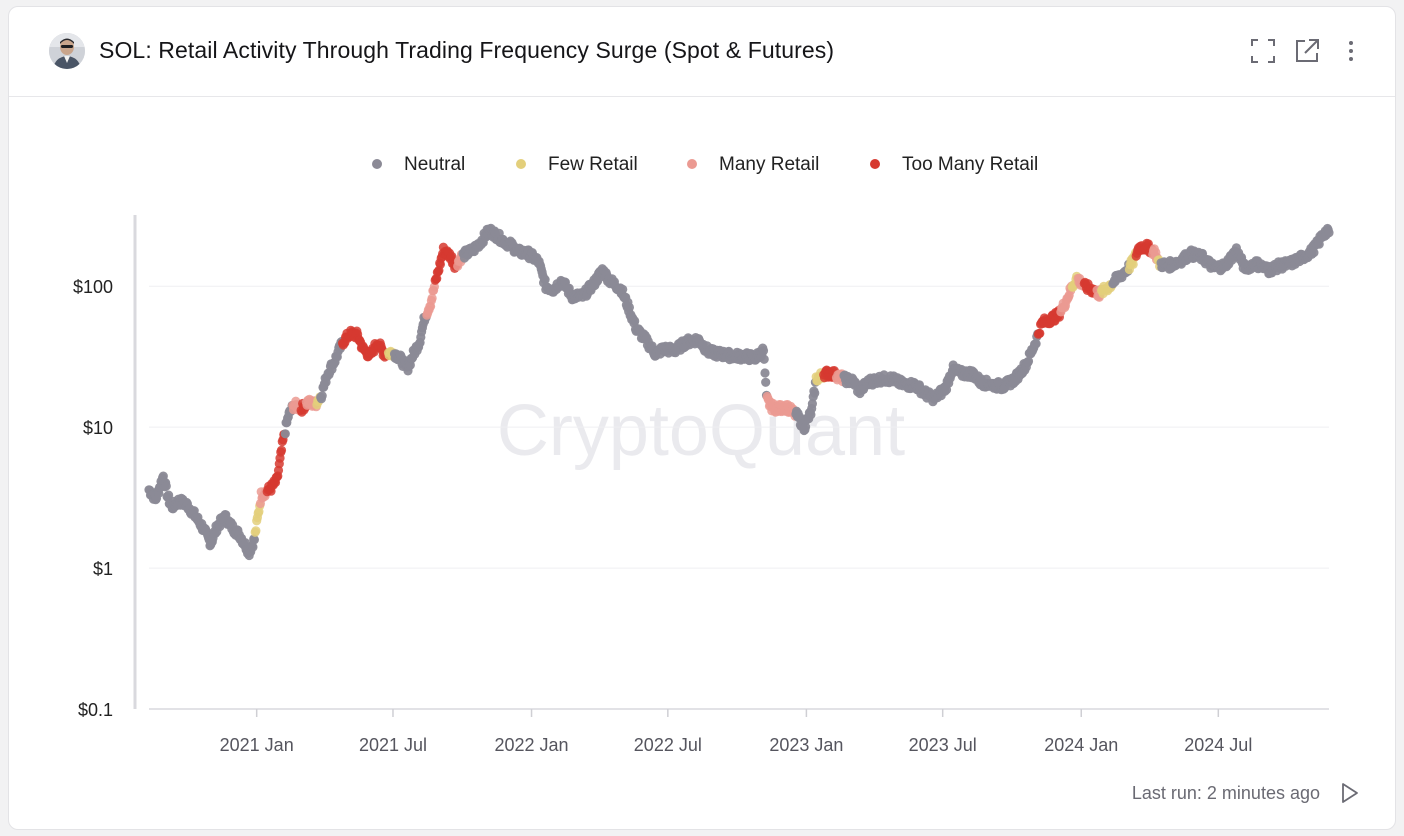 This screenshot has height=836, width=1404. What do you see at coordinates (668, 745) in the screenshot?
I see `x-tick-label: 2022 Jul` at bounding box center [668, 745].